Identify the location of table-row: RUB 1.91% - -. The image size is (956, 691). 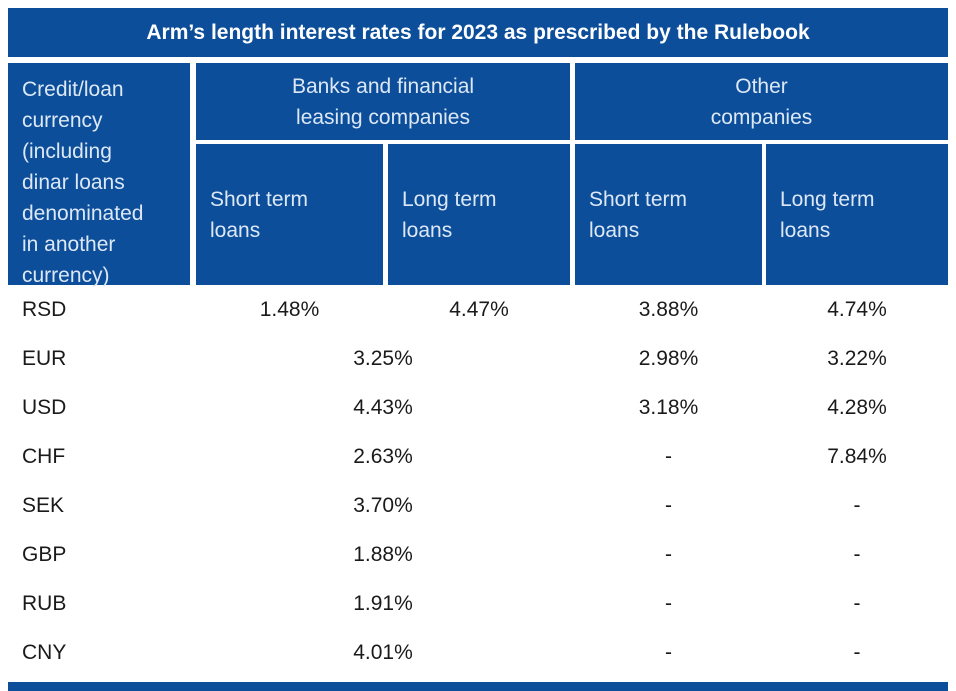
(478, 603).